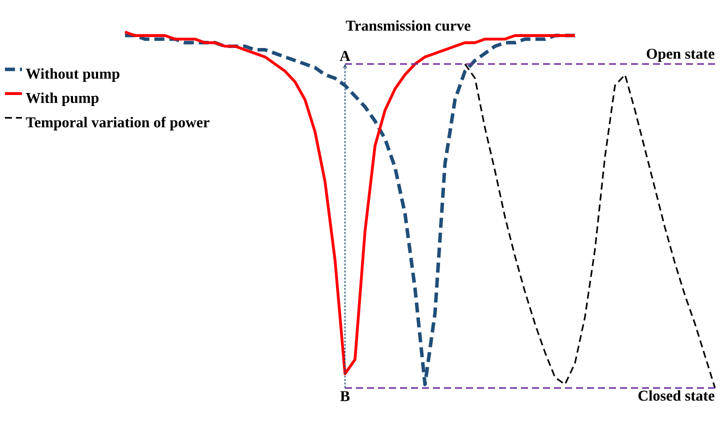 The height and width of the screenshot is (427, 726). Describe the element at coordinates (345, 396) in the screenshot. I see `annotation: B` at that location.